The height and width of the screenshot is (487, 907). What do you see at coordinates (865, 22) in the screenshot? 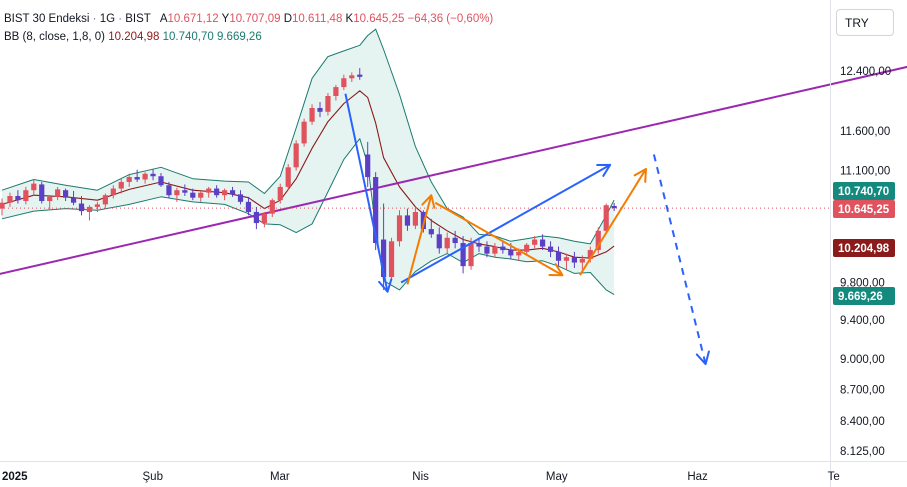
I see `currency-button: TRY` at bounding box center [865, 22].